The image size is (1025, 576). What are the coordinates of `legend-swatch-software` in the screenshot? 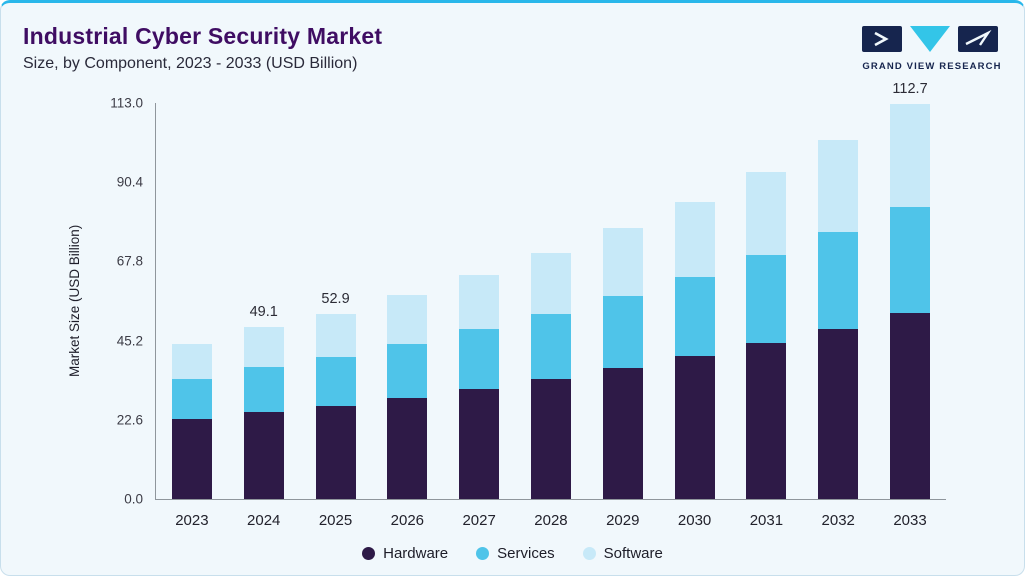 It's located at (589, 553).